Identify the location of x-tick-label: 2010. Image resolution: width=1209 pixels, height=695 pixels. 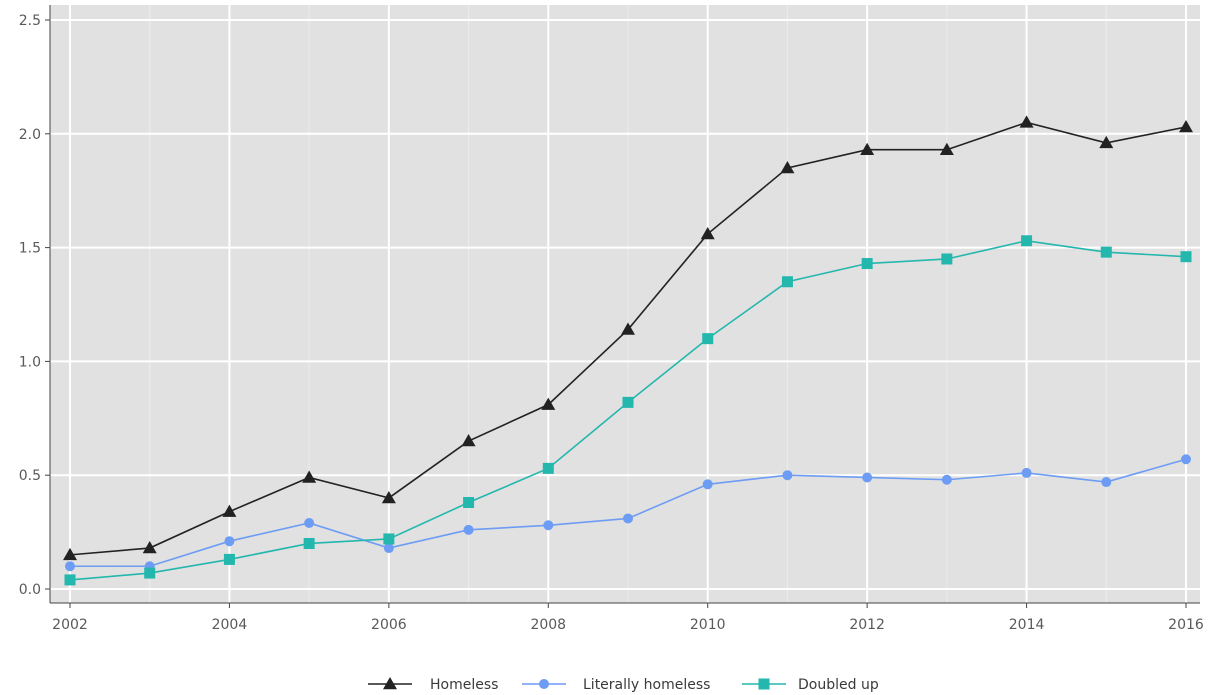
(708, 625).